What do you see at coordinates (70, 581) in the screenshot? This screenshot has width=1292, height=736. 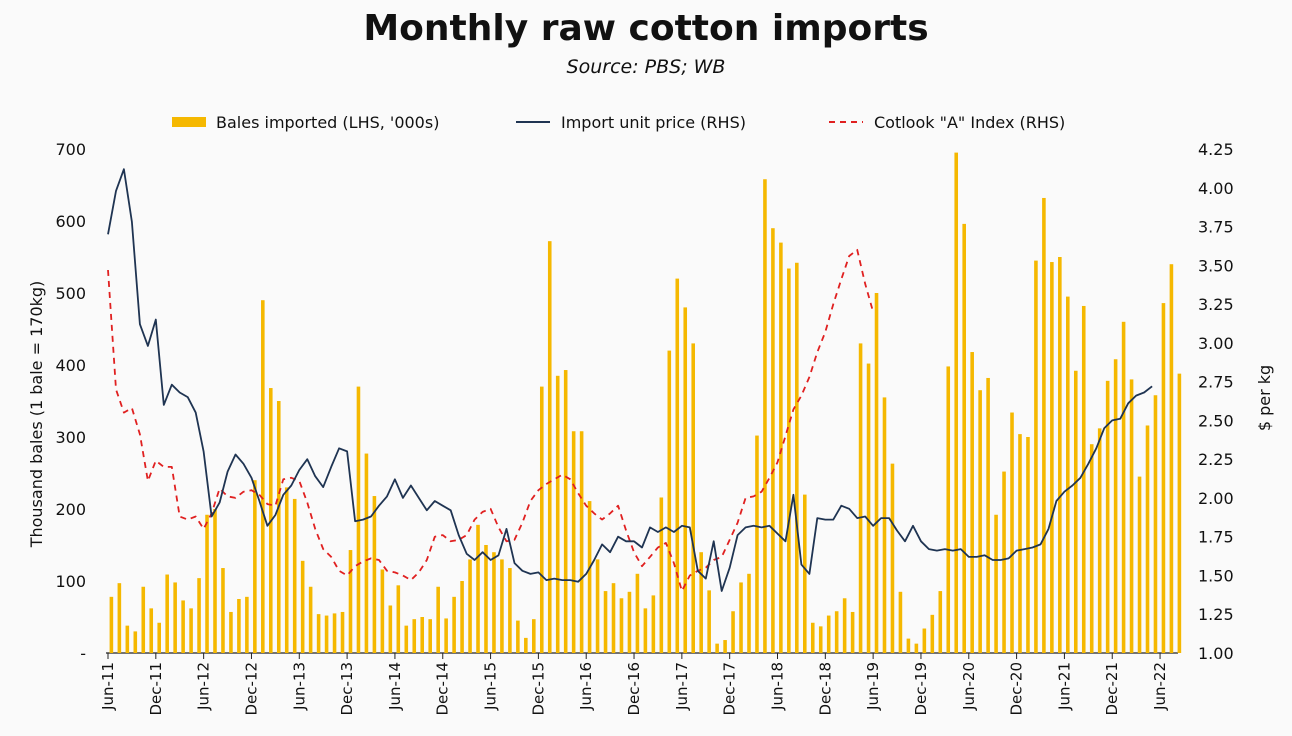 I see `y-left-tick-label: 100` at bounding box center [70, 581].